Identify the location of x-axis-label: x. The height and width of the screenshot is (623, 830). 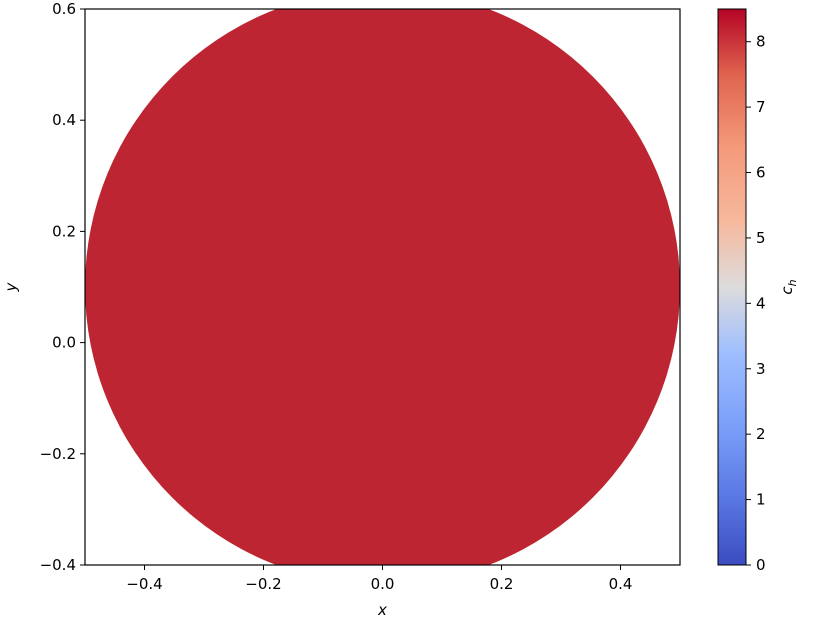
(382, 610).